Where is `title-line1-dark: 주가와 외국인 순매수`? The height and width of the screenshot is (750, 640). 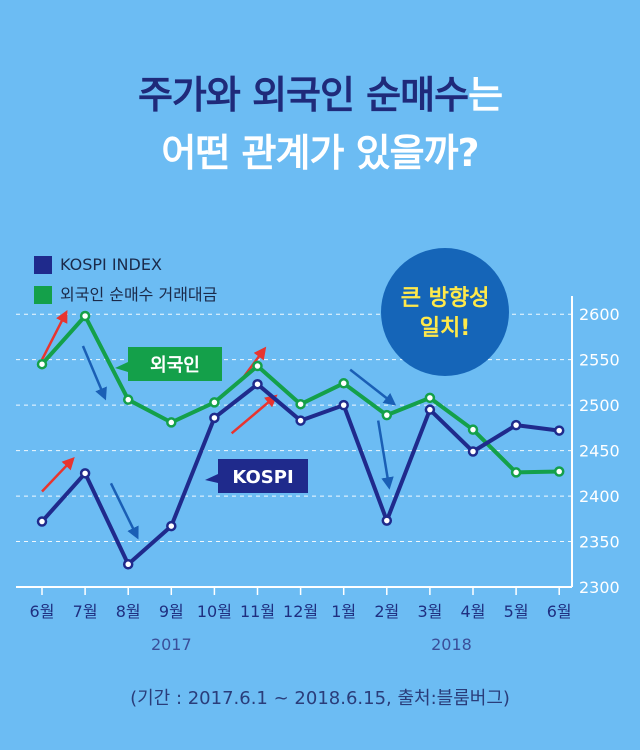
title-line1-dark: 주가와 외국인 순매수 is located at coordinates (303, 95).